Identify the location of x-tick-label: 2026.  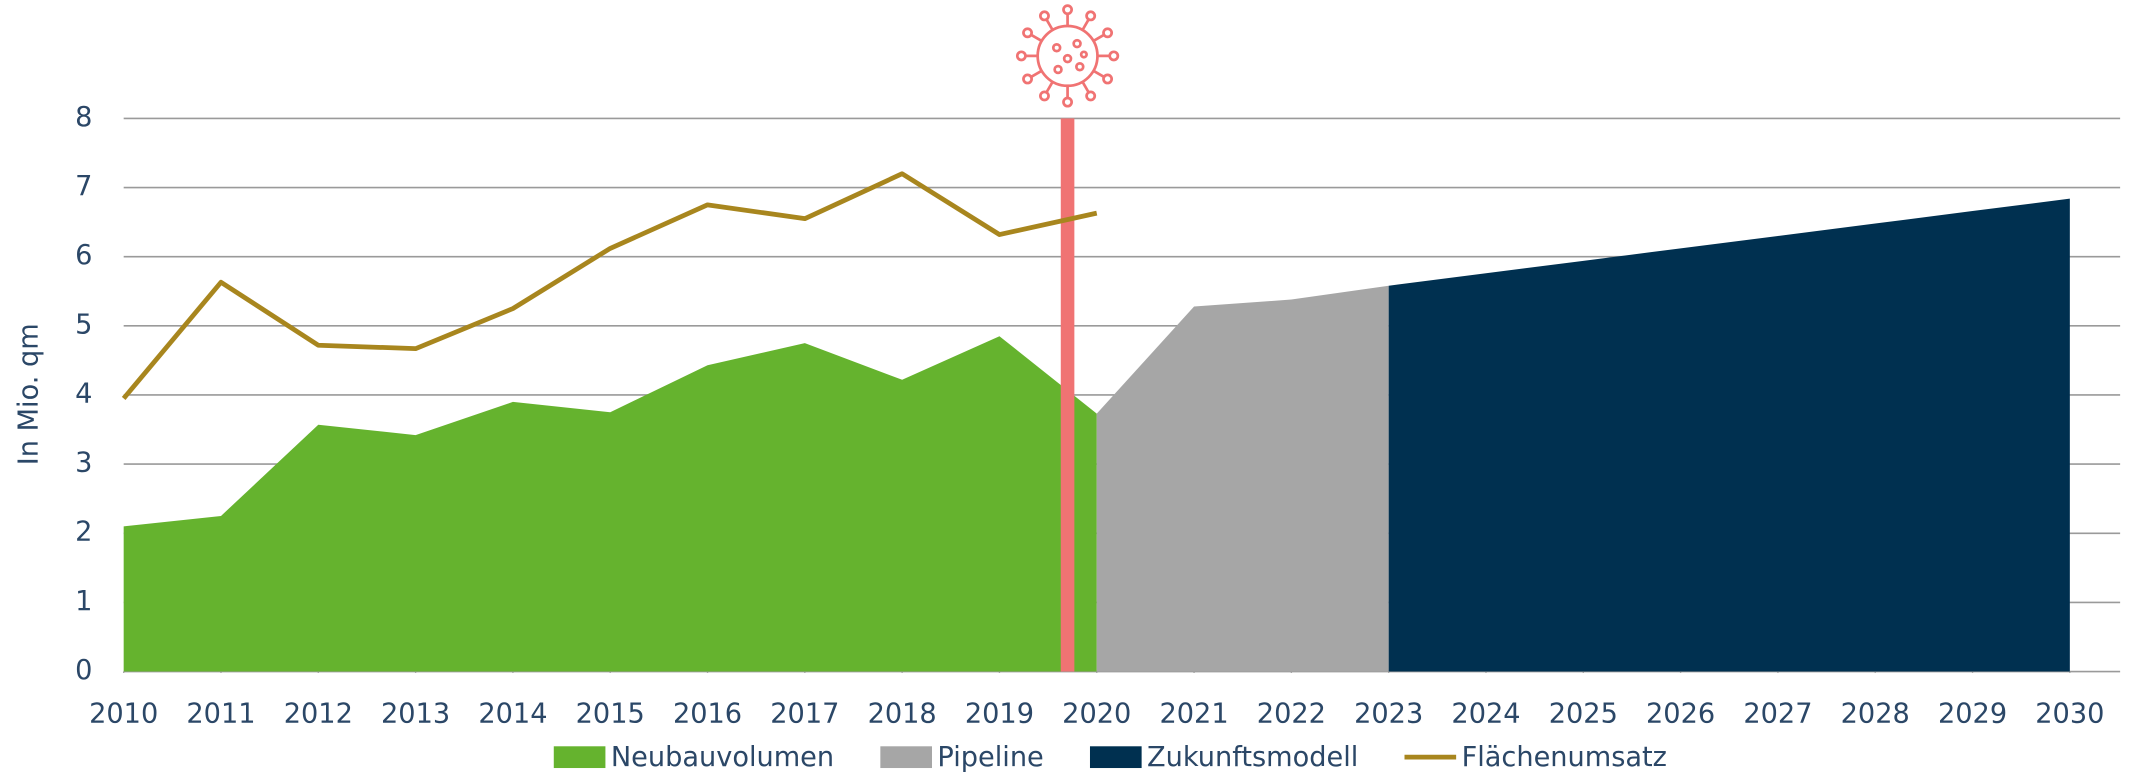
(1680, 714).